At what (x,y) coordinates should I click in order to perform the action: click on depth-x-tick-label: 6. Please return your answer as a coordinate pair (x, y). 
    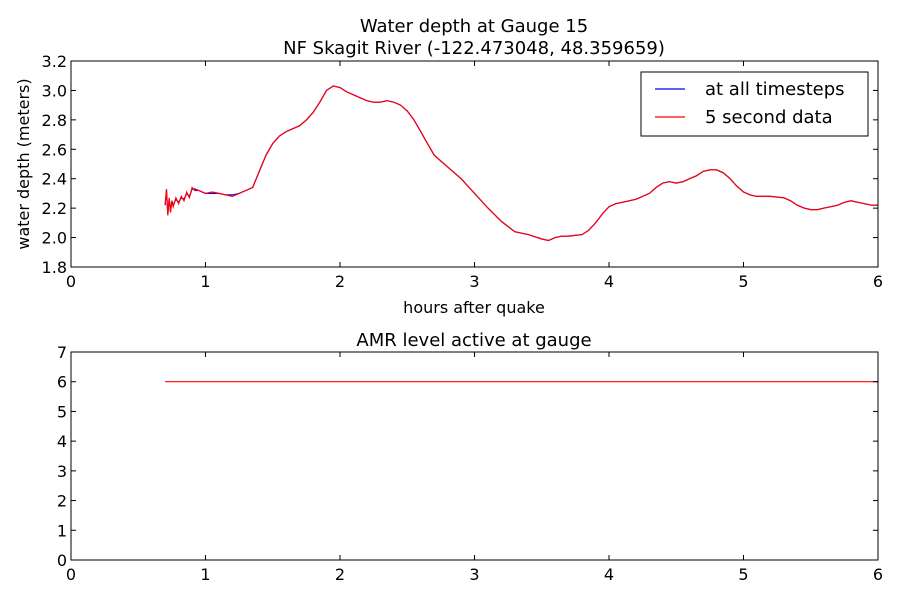
    Looking at the image, I should click on (878, 281).